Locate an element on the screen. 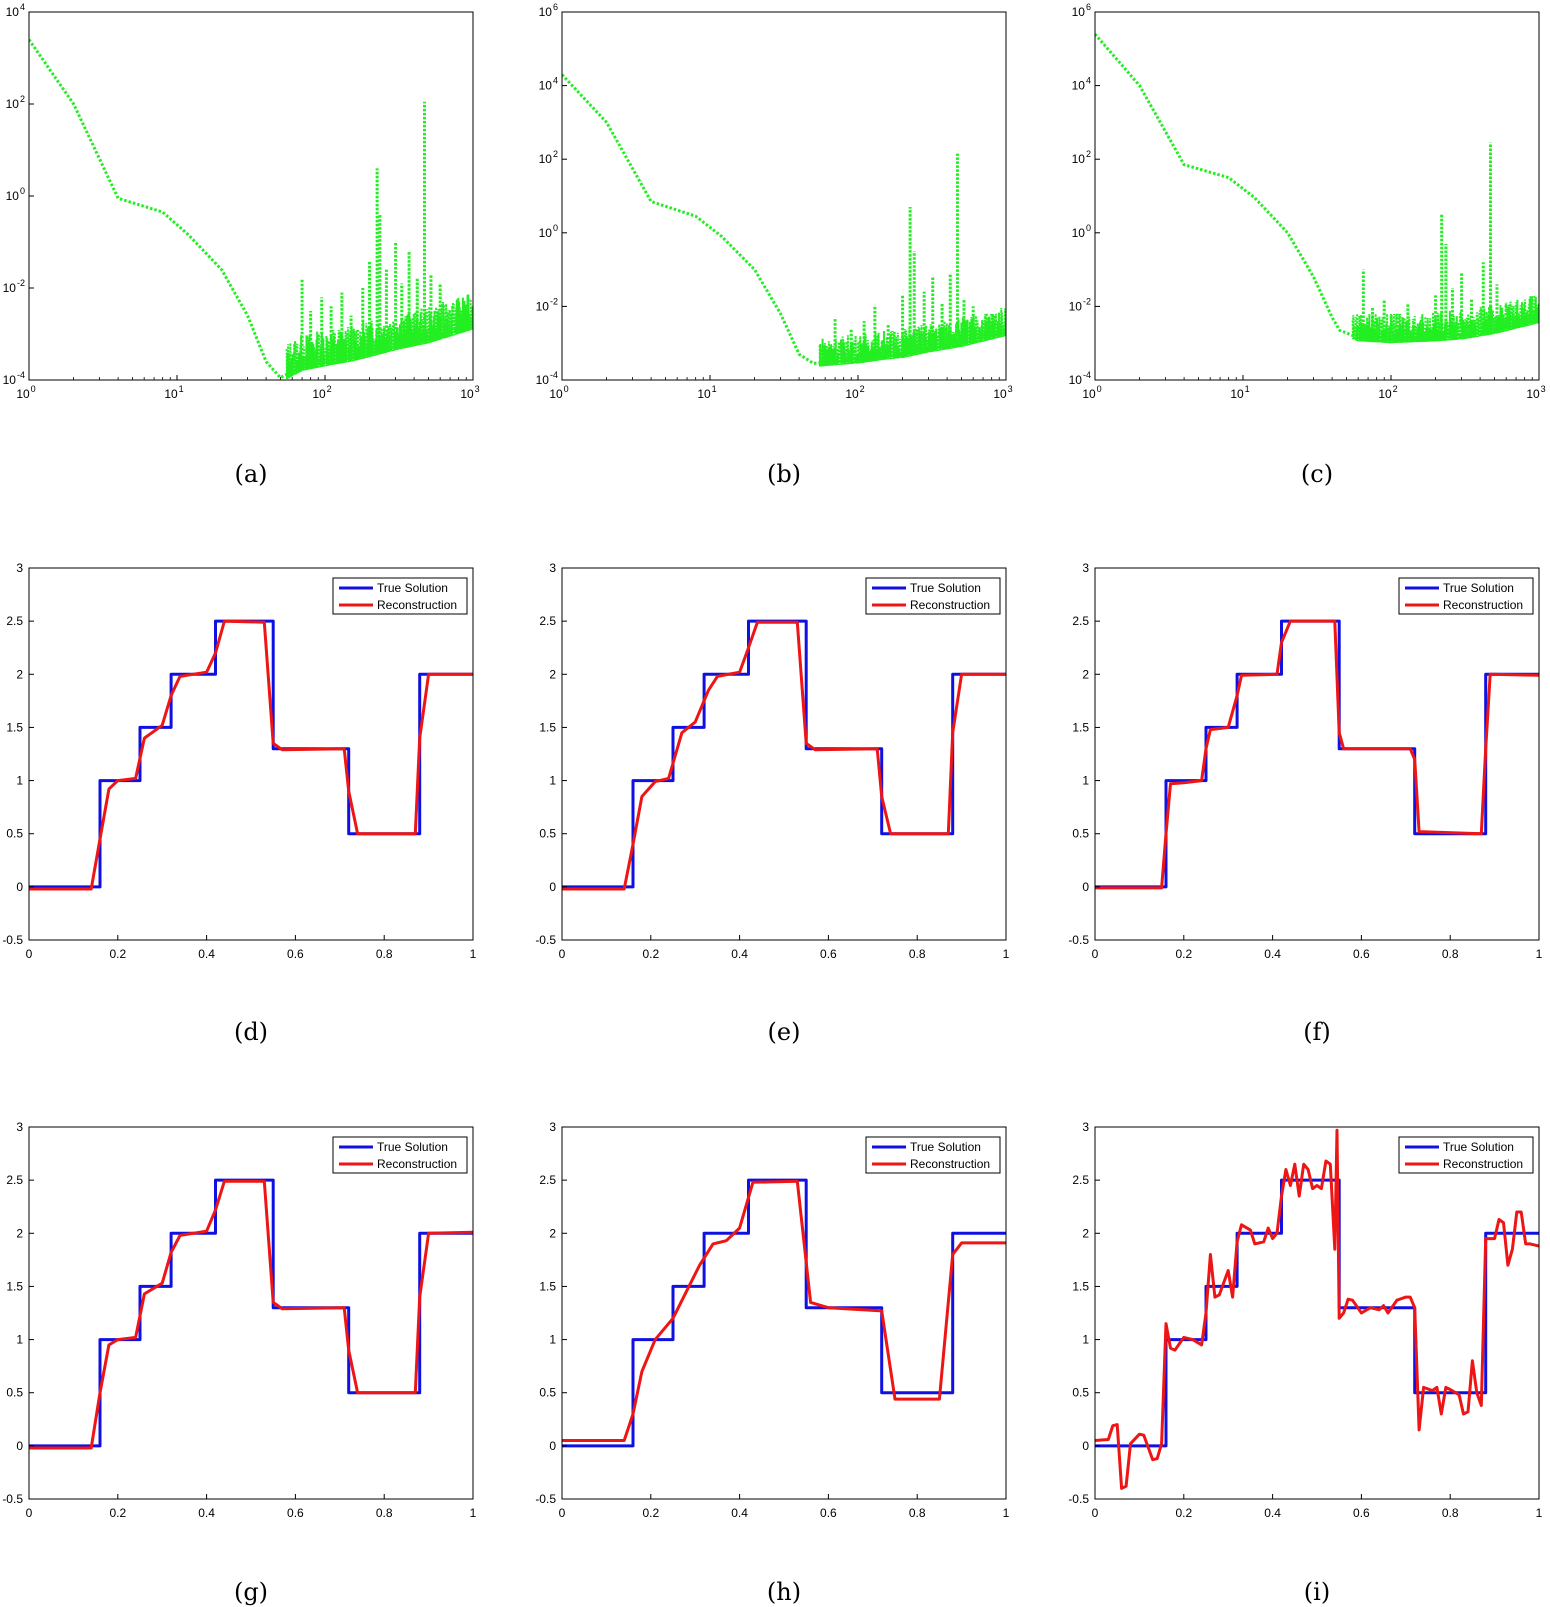 Image resolution: width=1550 pixels, height=1607 pixels. x-tick-label: 10³ is located at coordinates (1535, 392).